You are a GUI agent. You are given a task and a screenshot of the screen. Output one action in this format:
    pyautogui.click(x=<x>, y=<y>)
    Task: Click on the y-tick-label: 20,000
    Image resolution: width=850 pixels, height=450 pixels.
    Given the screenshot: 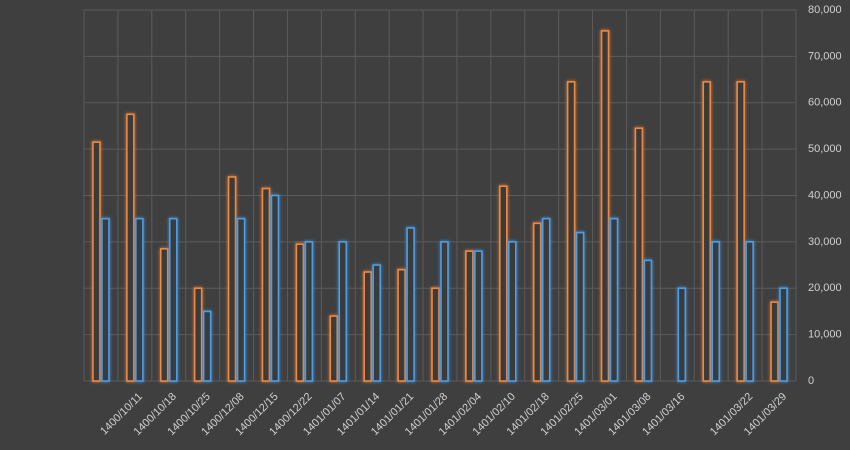 What is the action you would take?
    pyautogui.click(x=825, y=288)
    